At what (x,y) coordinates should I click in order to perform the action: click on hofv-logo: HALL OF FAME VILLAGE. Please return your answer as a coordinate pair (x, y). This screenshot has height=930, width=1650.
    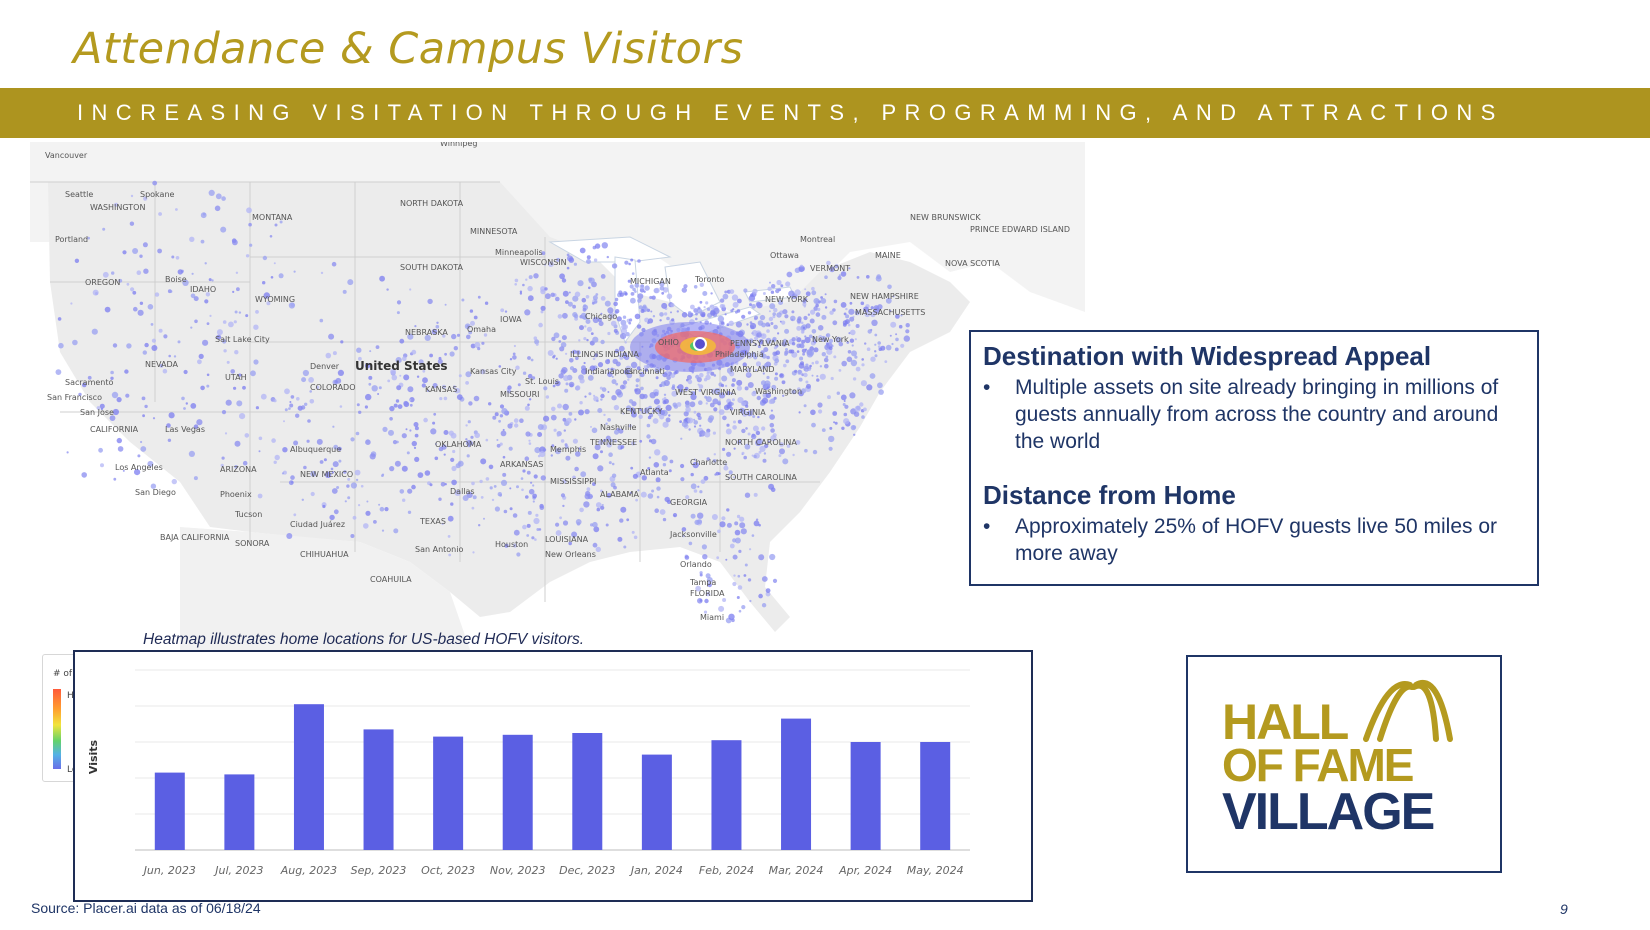
    Looking at the image, I should click on (1344, 764).